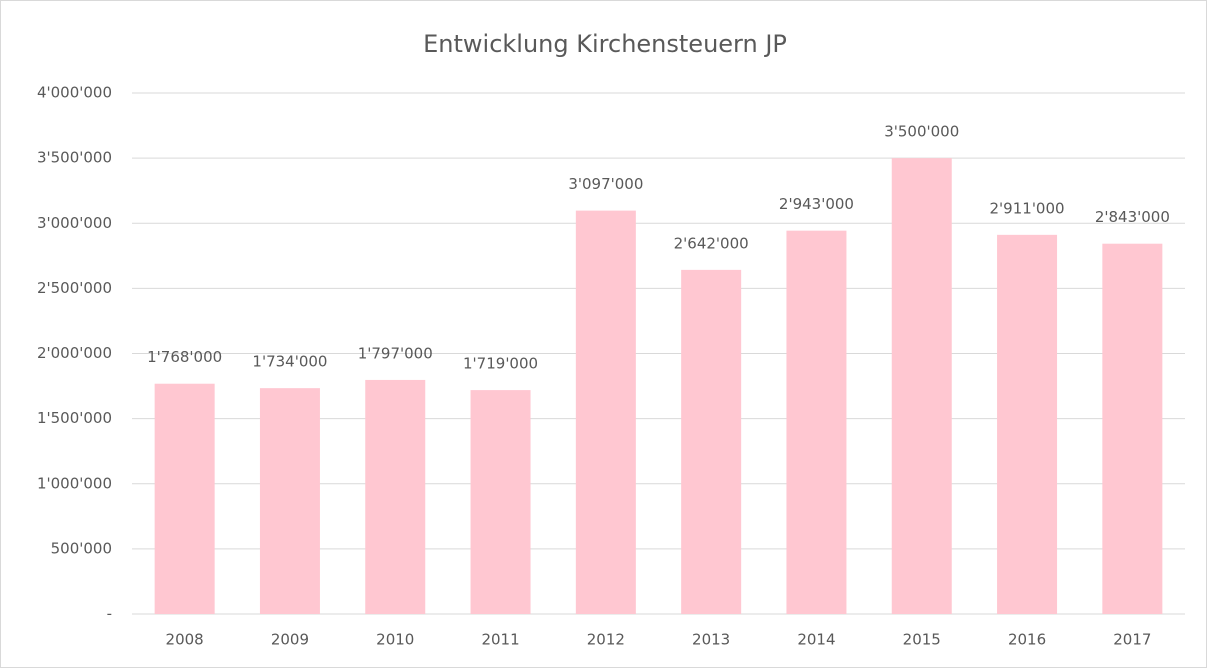 The image size is (1208, 669). I want to click on x-tick-label: 2014, so click(816, 640).